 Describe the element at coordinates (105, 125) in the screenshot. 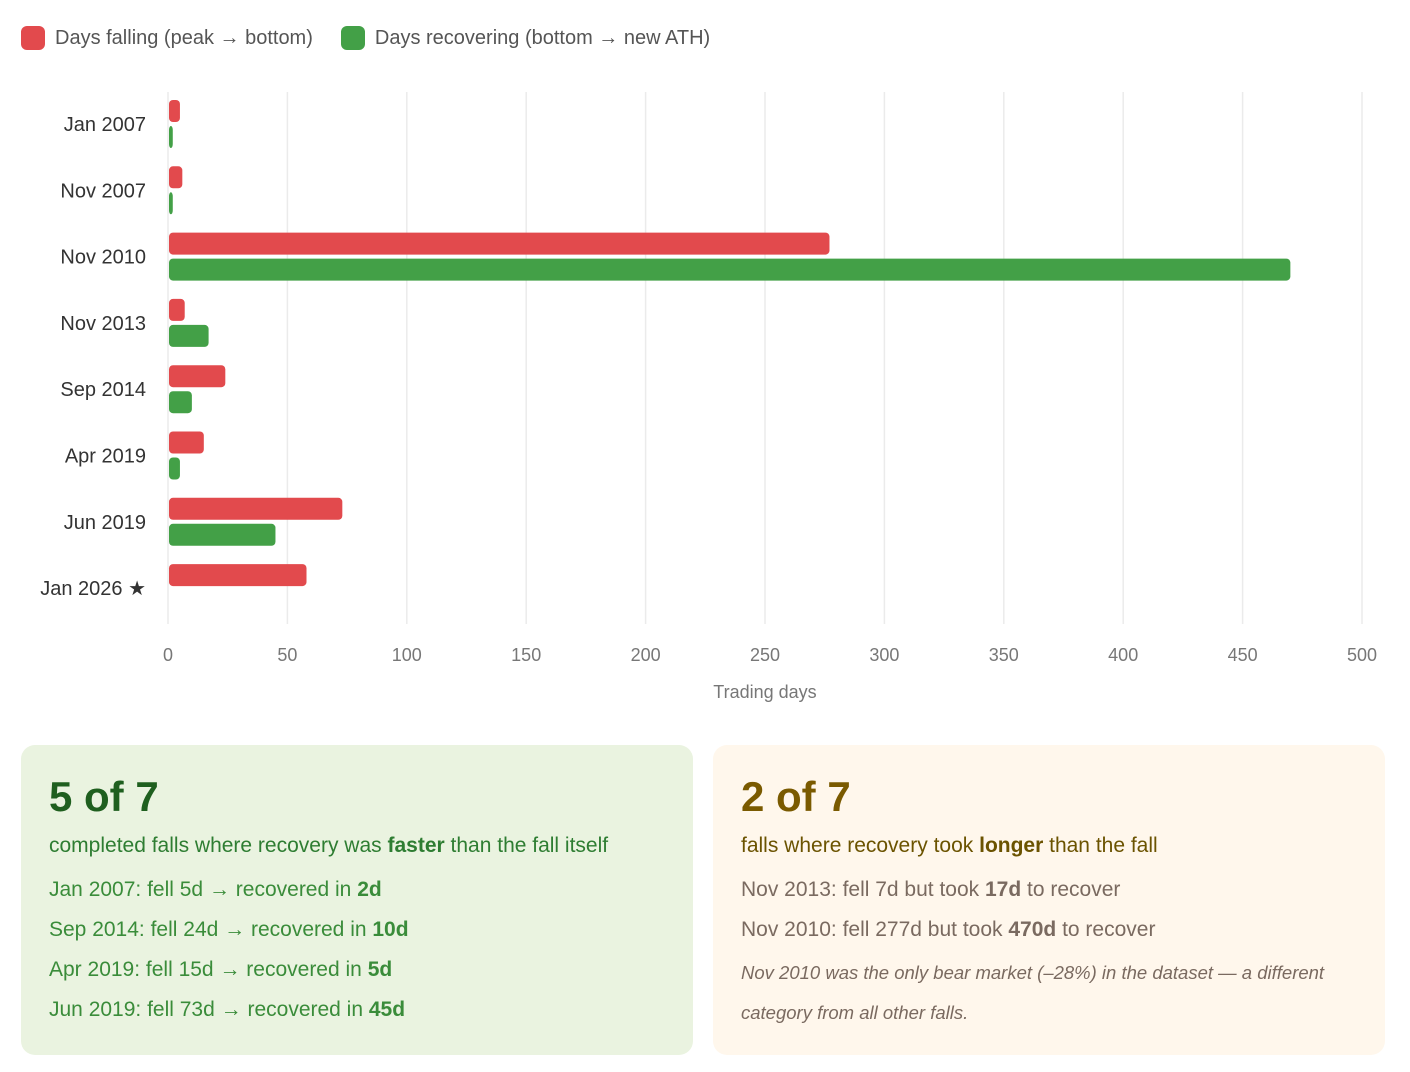

I see `category-label: Jan 2007` at that location.